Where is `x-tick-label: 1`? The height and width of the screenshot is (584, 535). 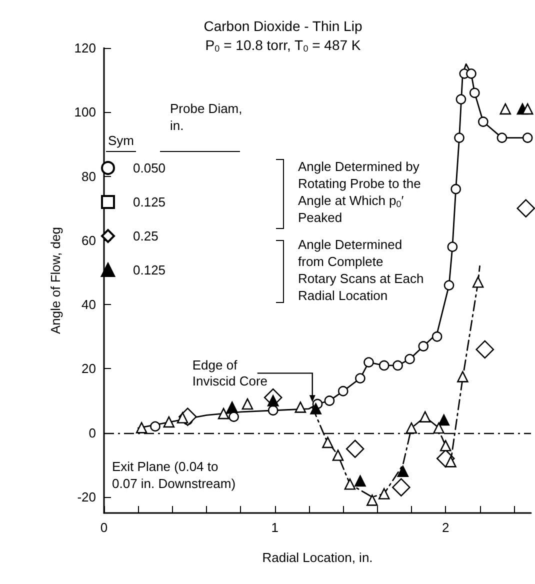
x-tick-label: 1 is located at coordinates (274, 527).